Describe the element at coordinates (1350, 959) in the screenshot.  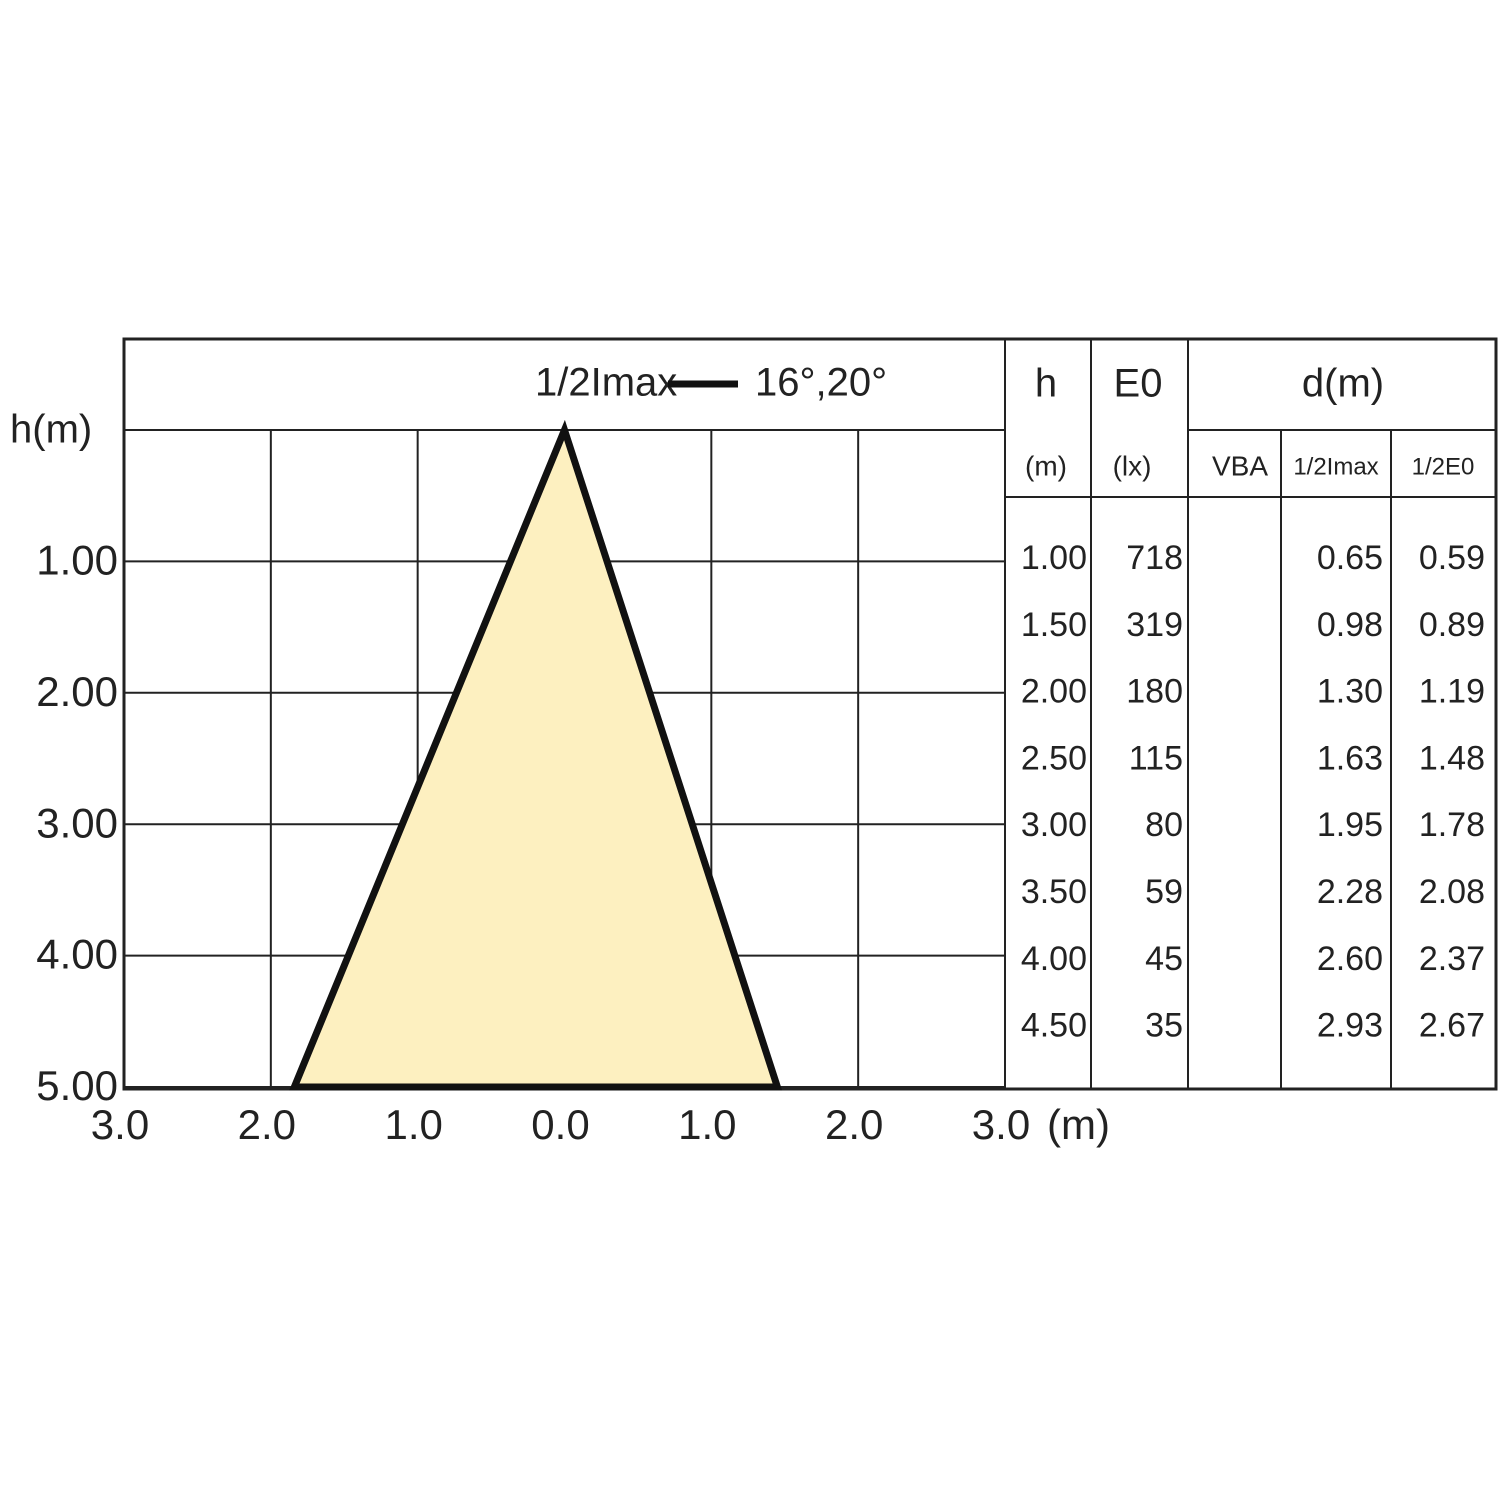
I see `table-cell: 2.60` at that location.